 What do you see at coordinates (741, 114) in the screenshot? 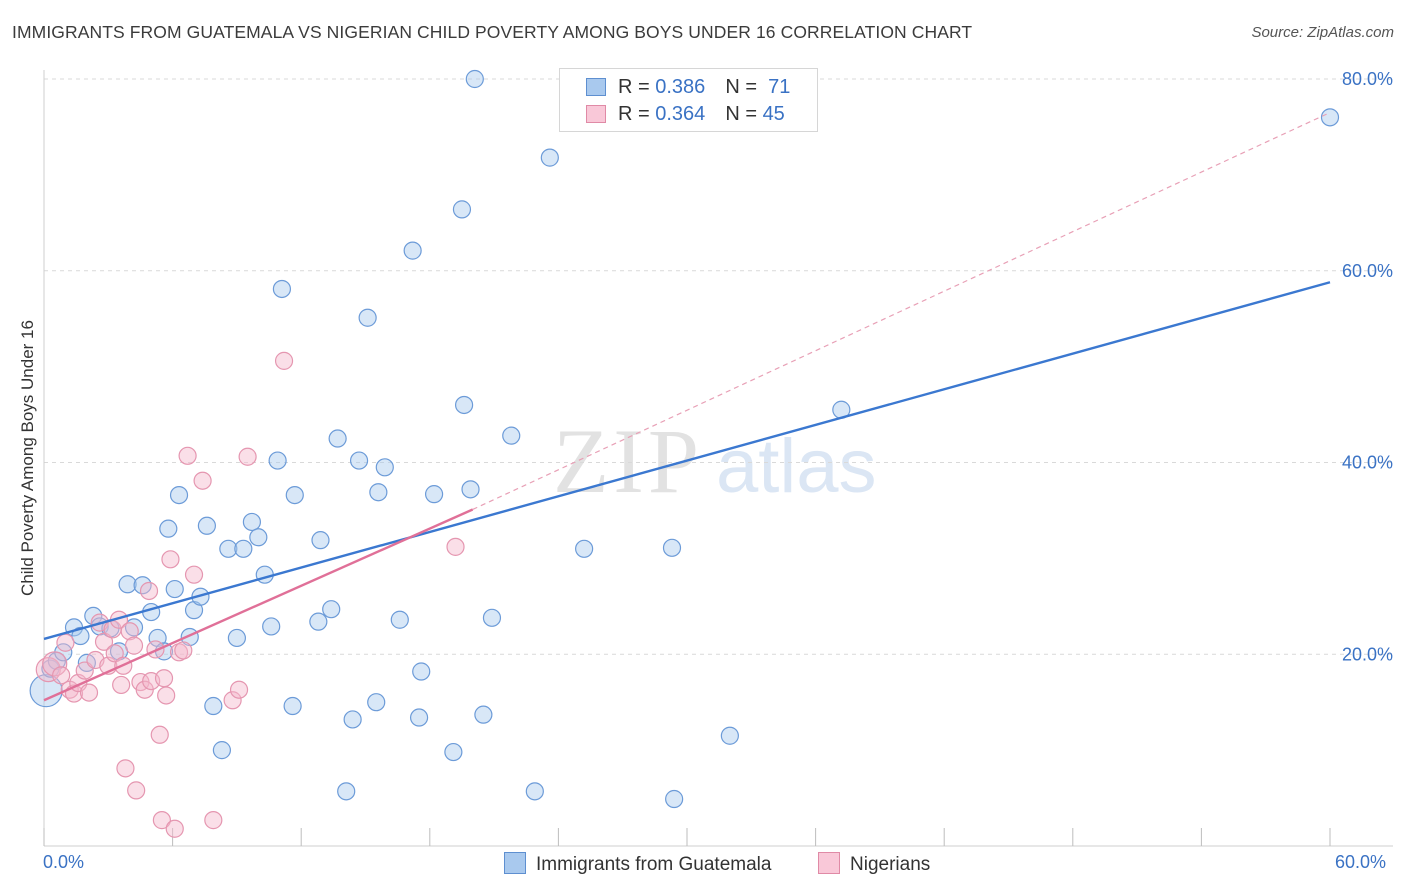
I see `legend-n-label: N =` at bounding box center [741, 114].